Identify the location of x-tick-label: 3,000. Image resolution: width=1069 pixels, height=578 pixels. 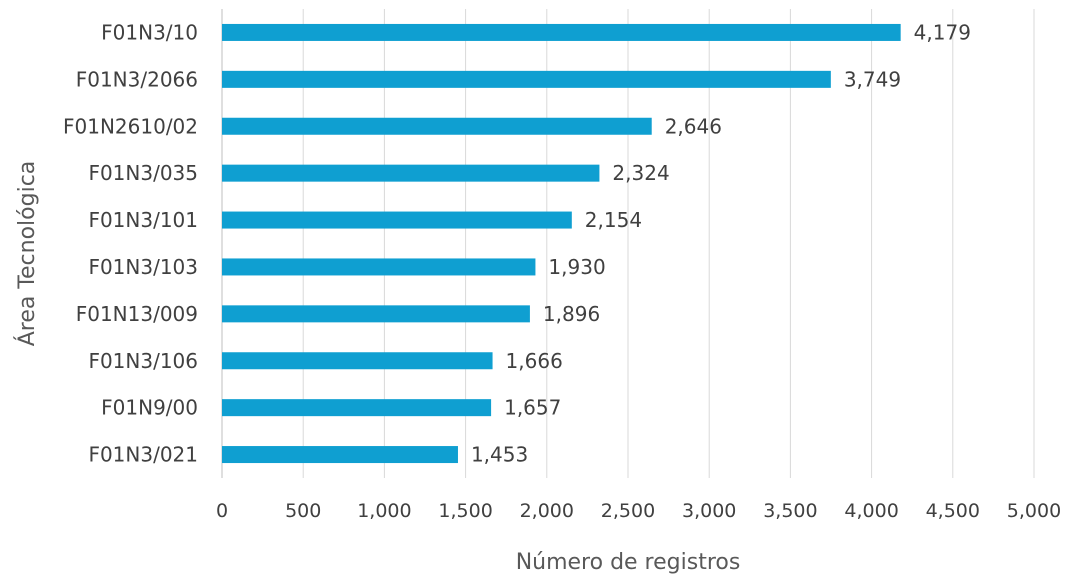
(709, 511).